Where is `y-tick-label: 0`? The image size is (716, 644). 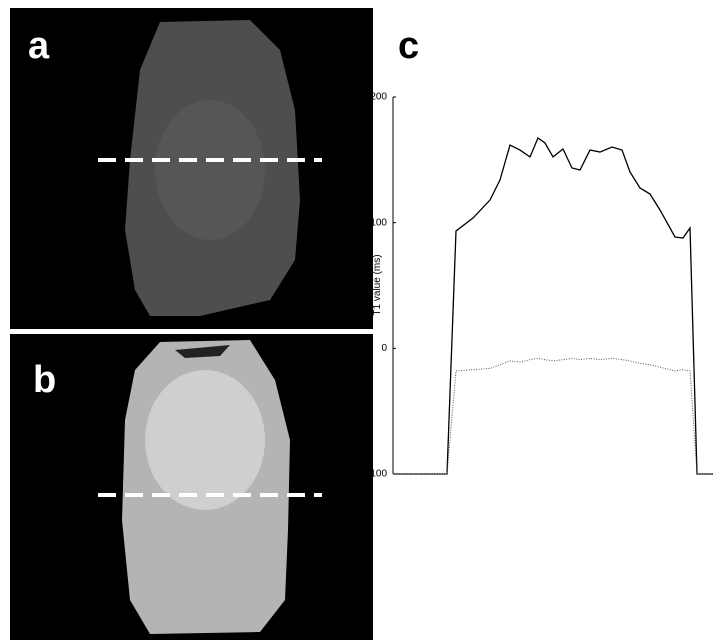 y-tick-label: 0 is located at coordinates (384, 348).